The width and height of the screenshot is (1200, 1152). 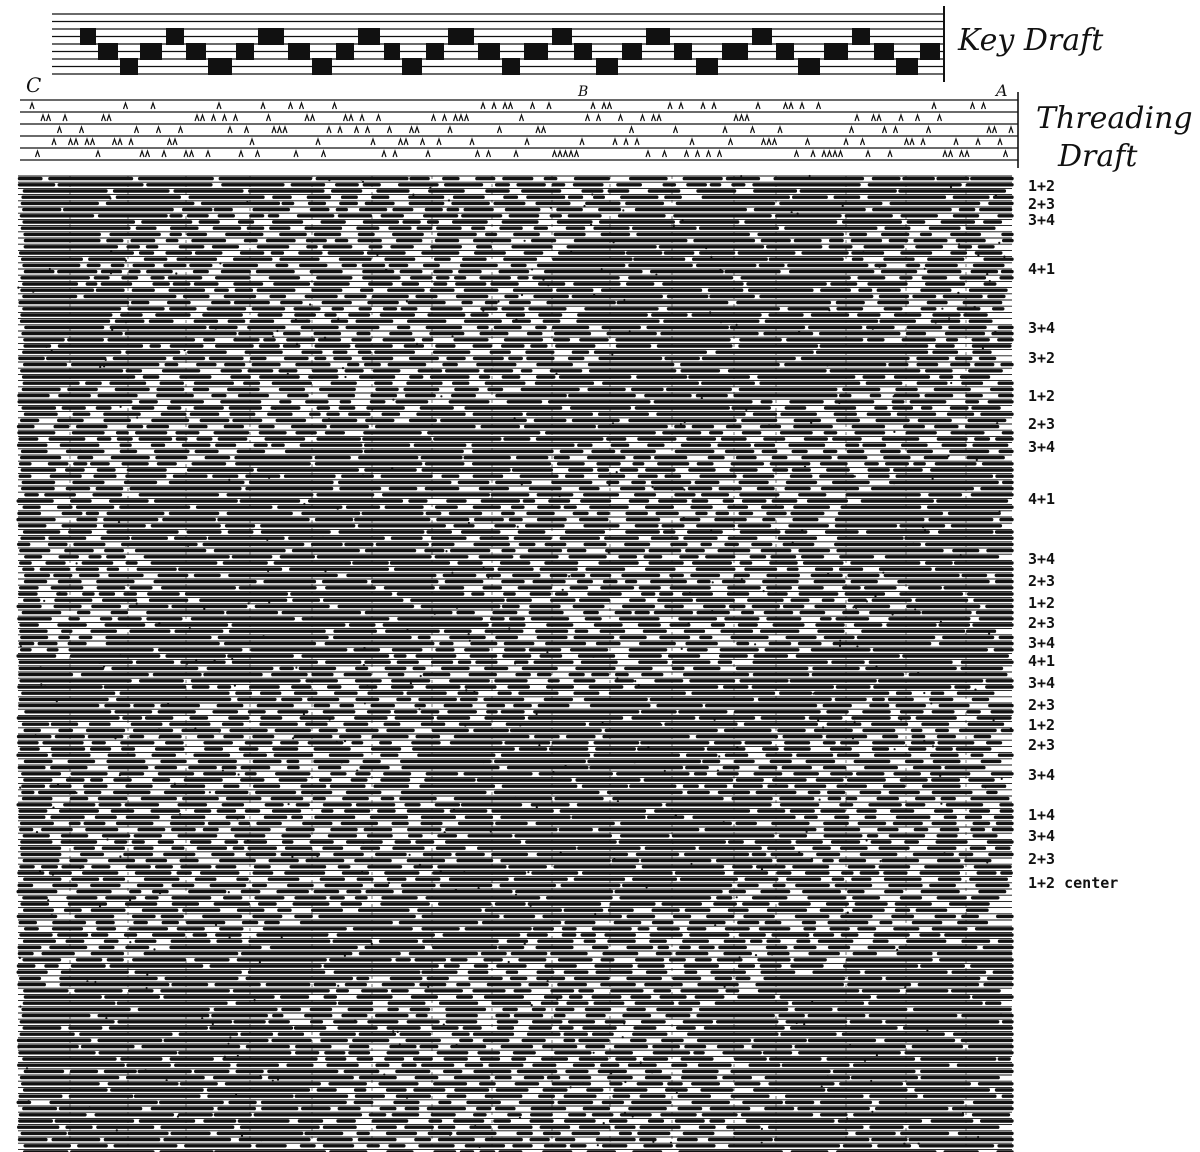 I want to click on key-draft-block-profile, so click(x=498, y=44).